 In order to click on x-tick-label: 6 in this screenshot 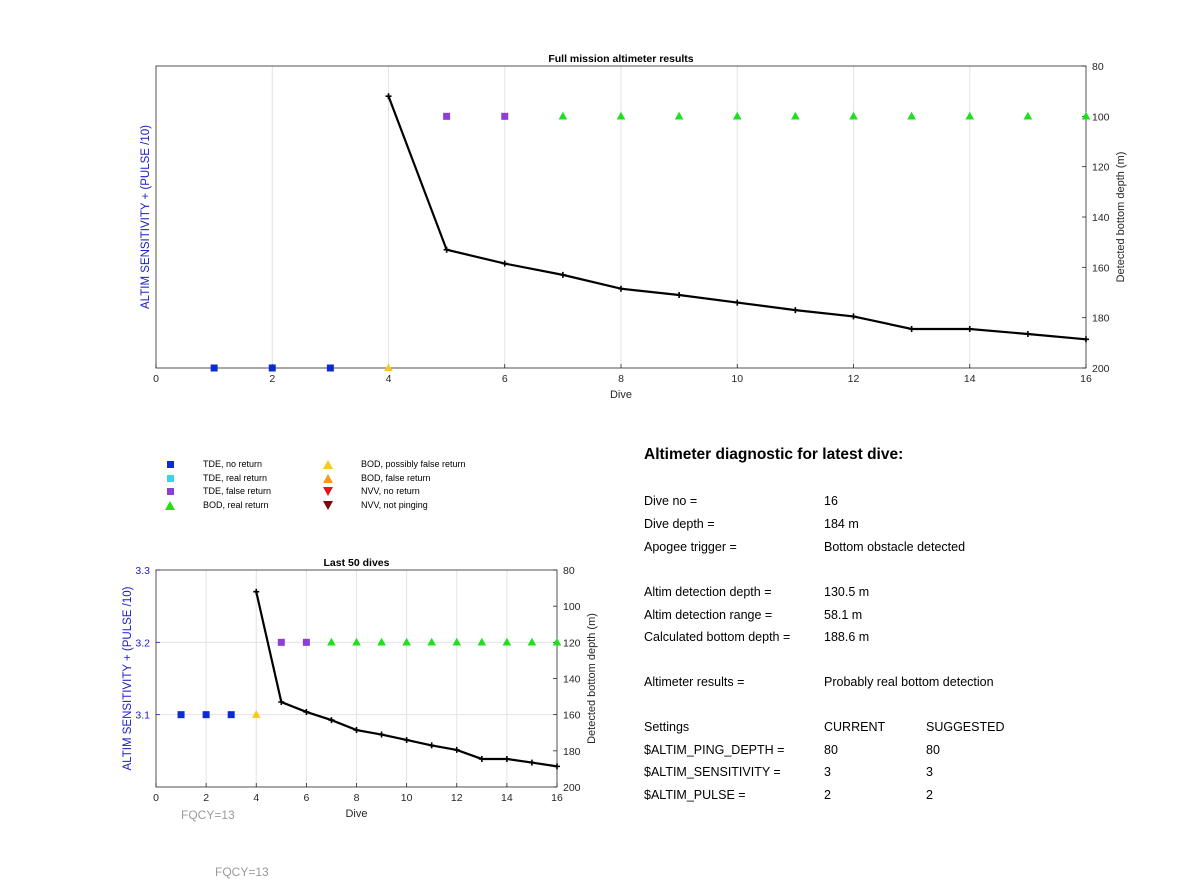, I will do `click(505, 379)`.